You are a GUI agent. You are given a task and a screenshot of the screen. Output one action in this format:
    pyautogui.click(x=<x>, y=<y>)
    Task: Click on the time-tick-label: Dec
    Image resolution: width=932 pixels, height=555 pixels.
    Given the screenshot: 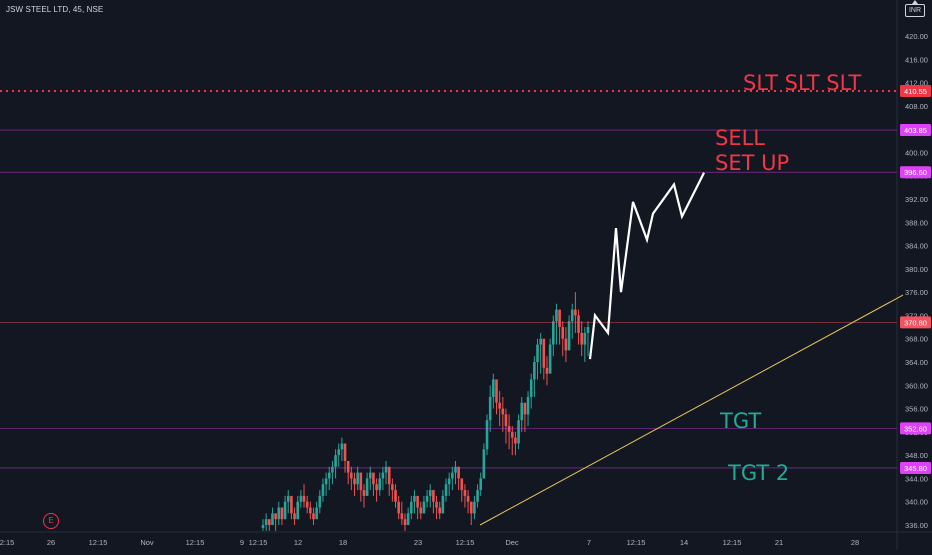 What is the action you would take?
    pyautogui.click(x=512, y=542)
    